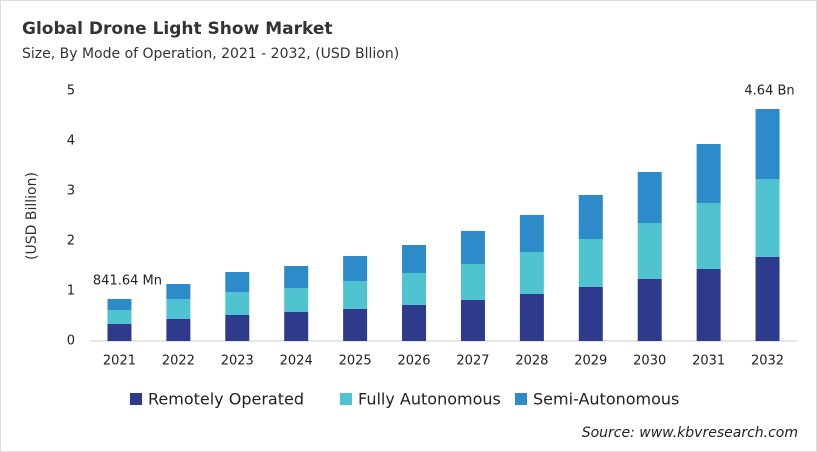  I want to click on chart-title: Global Drone Light Show Market, so click(177, 29).